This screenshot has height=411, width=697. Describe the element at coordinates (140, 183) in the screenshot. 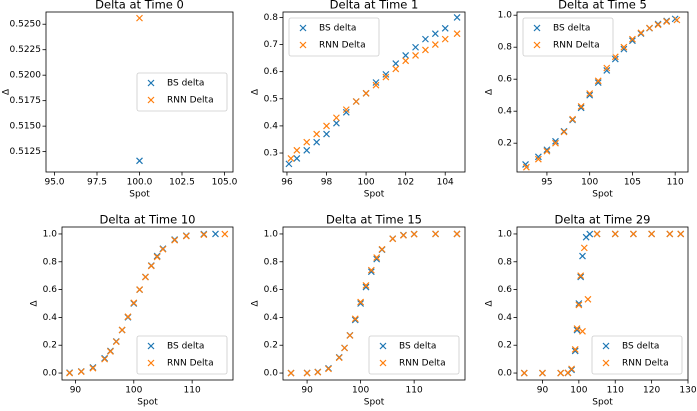

I see `x-tick-label: 100.0` at that location.